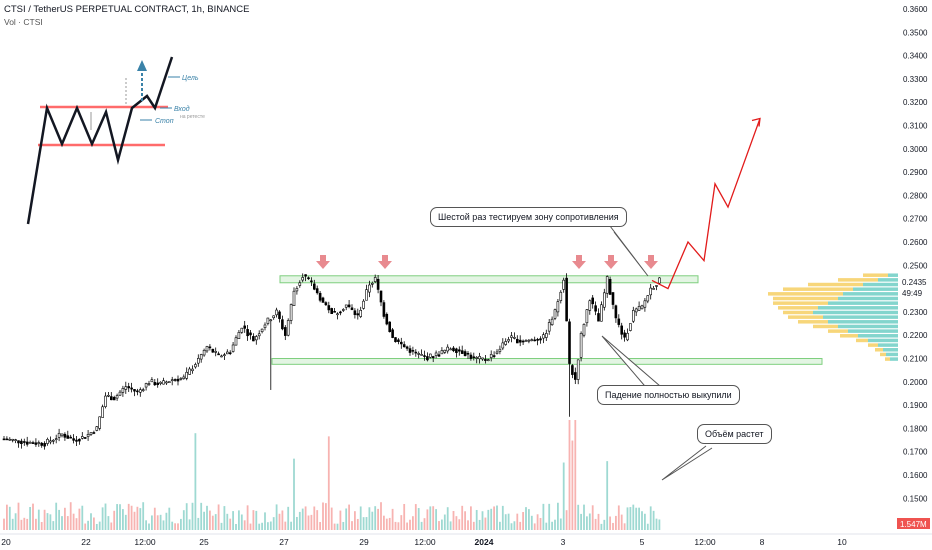  What do you see at coordinates (915, 359) in the screenshot?
I see `y-tick-label: 0.2100` at bounding box center [915, 359].